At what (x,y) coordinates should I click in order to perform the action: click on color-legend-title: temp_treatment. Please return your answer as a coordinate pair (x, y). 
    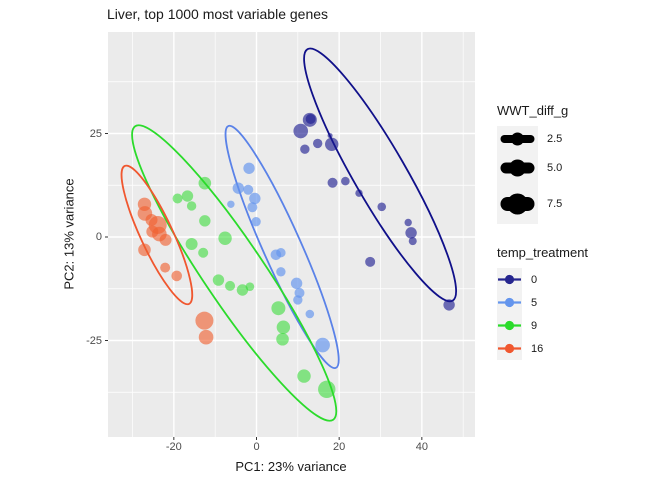
    Looking at the image, I should click on (543, 252).